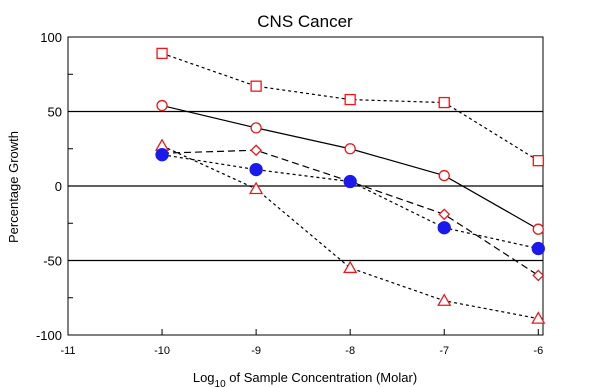  I want to click on x-axis-label-suffix: of Sample Concentration (Molar), so click(321, 377).